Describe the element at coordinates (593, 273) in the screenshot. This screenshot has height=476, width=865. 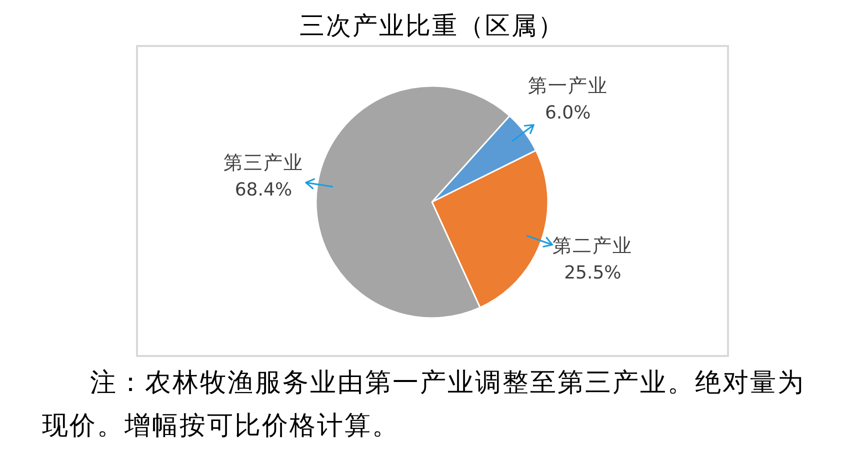
I see `data-label: 25.5%` at that location.